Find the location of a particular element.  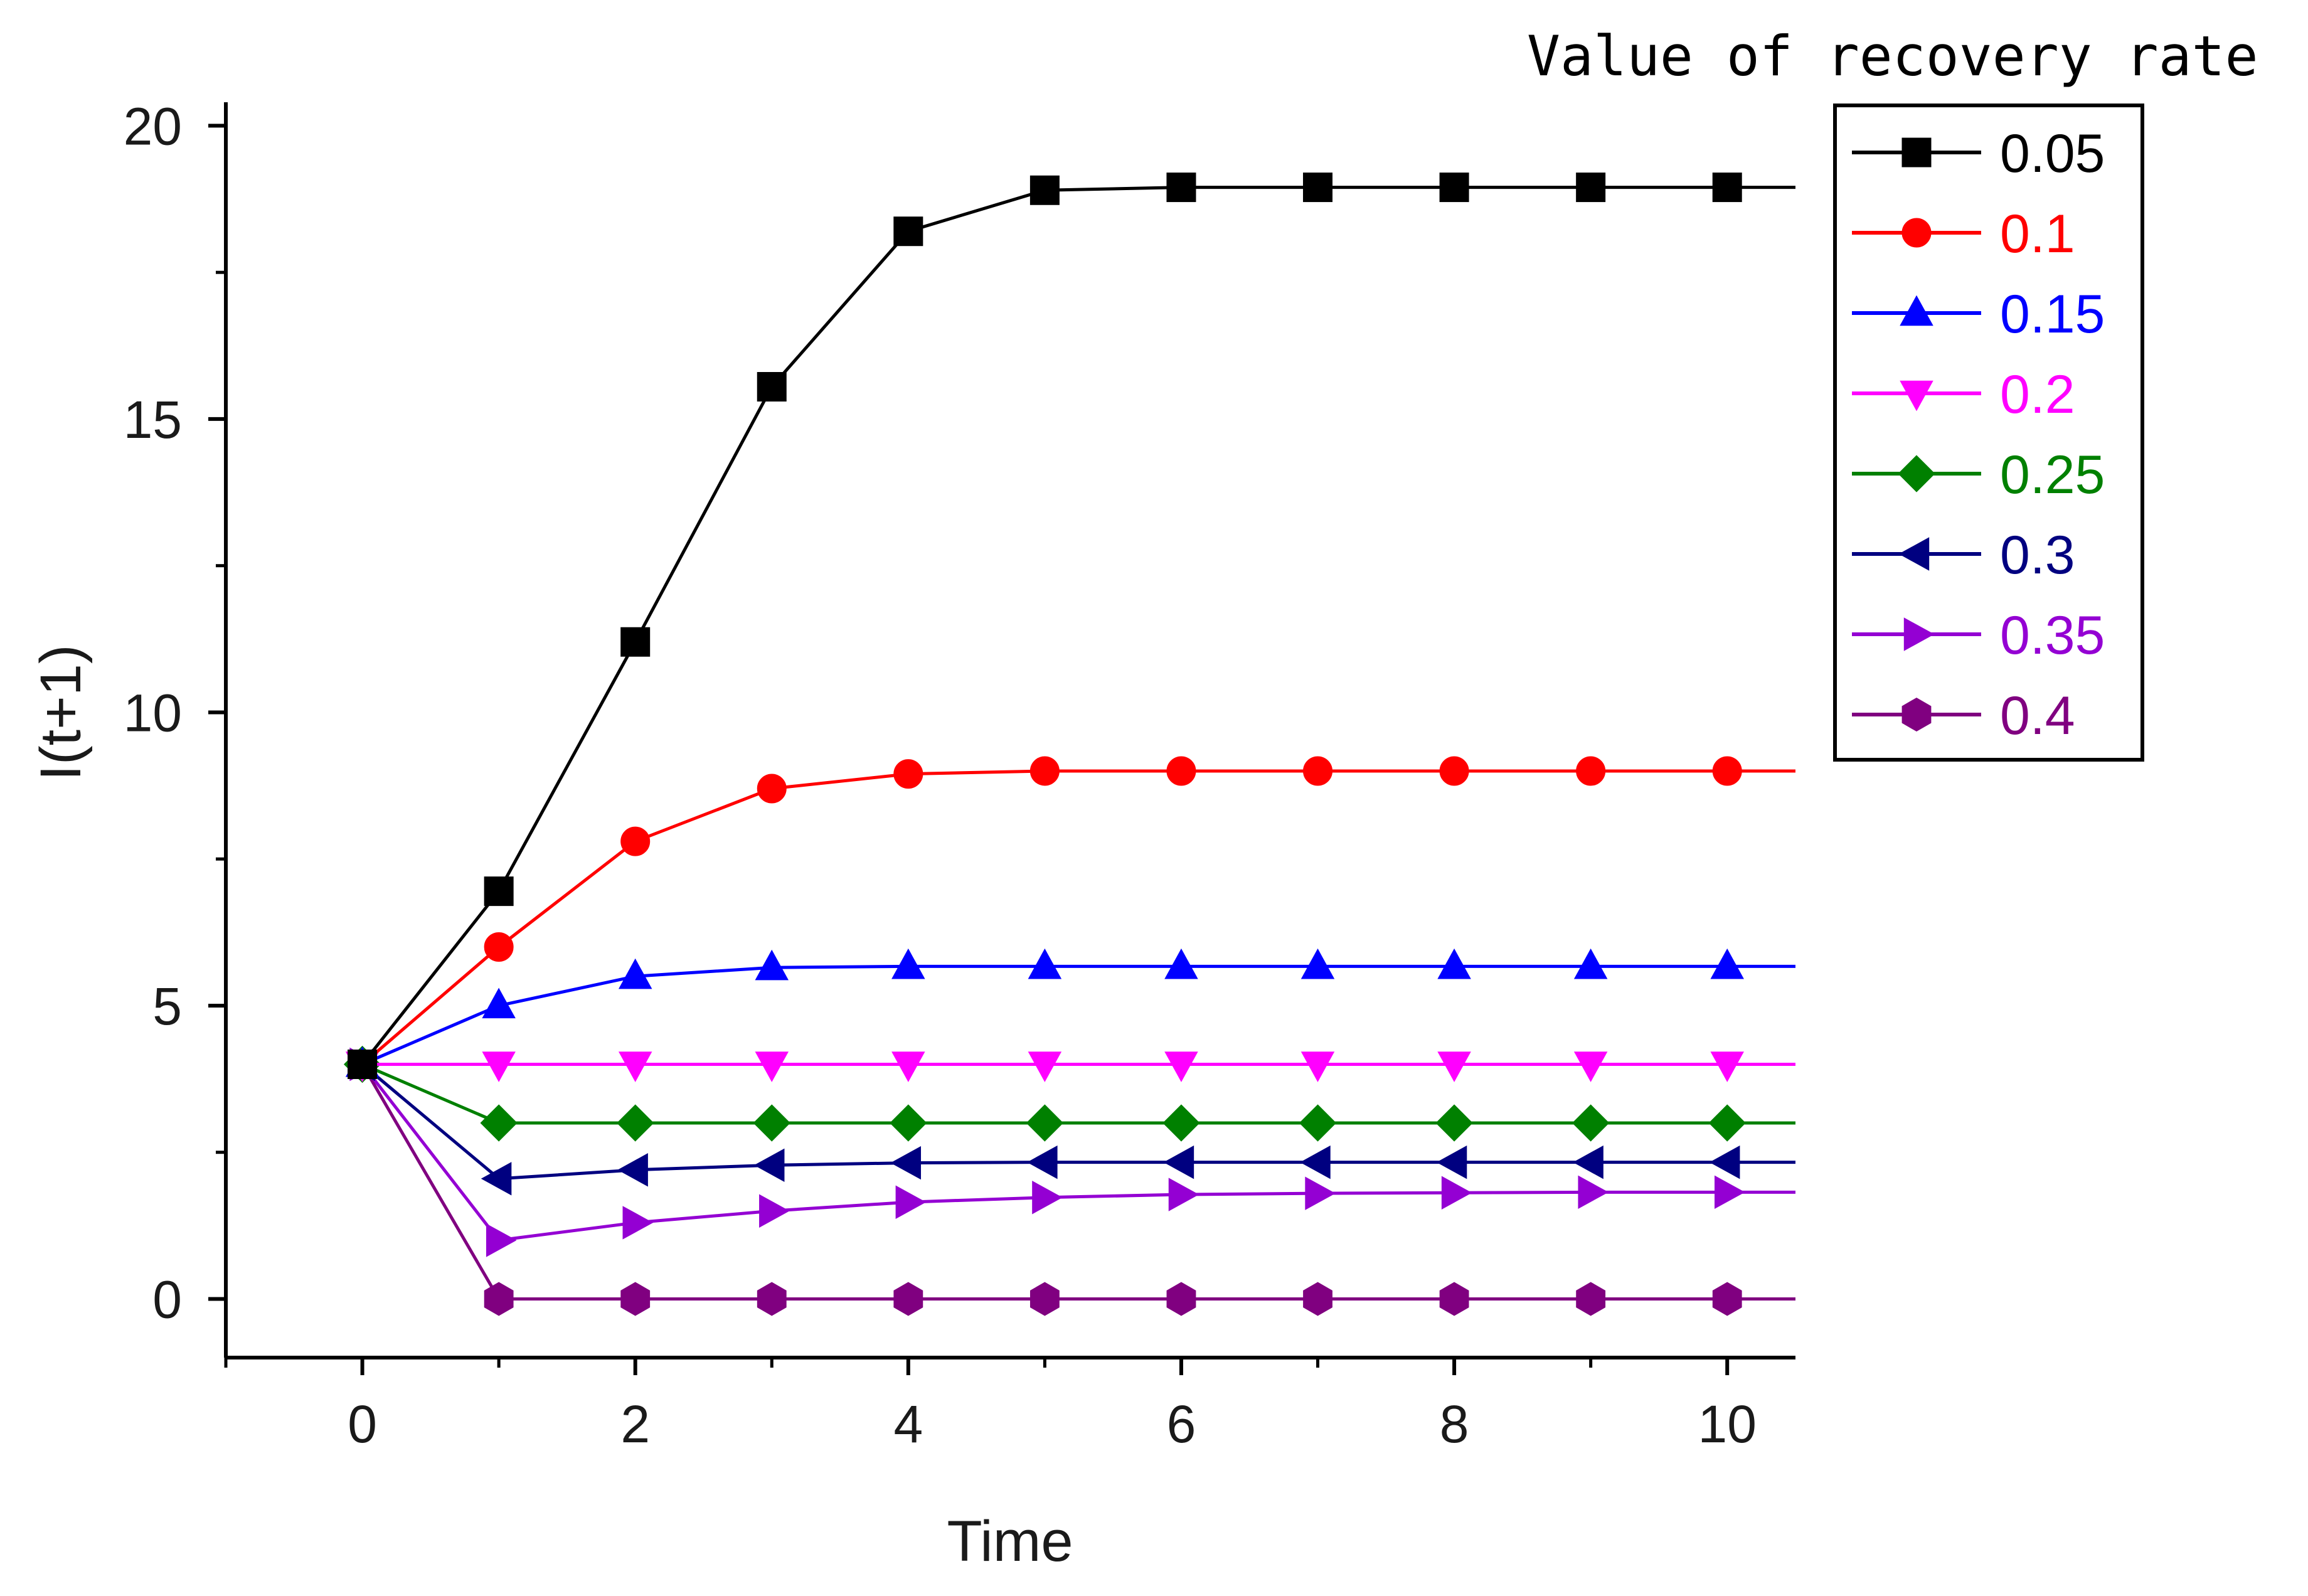

legend-label: 0.15 is located at coordinates (2052, 314).